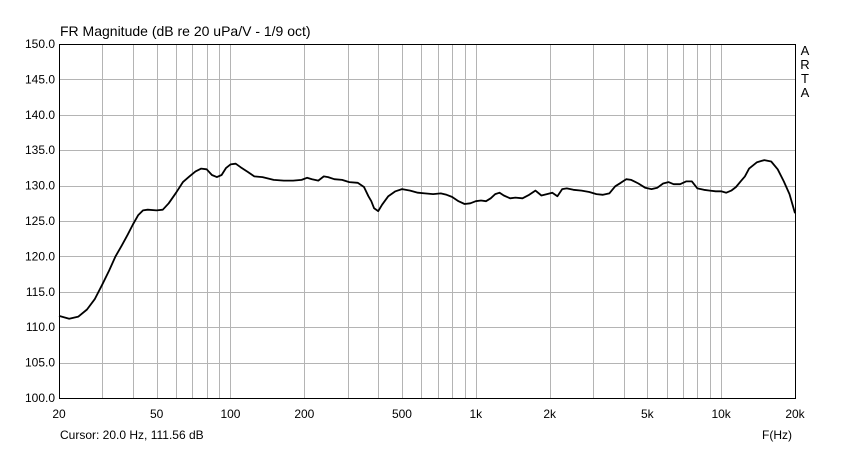 Image resolution: width=851 pixels, height=449 pixels. Describe the element at coordinates (59, 414) in the screenshot. I see `x-tick-label: 20` at that location.